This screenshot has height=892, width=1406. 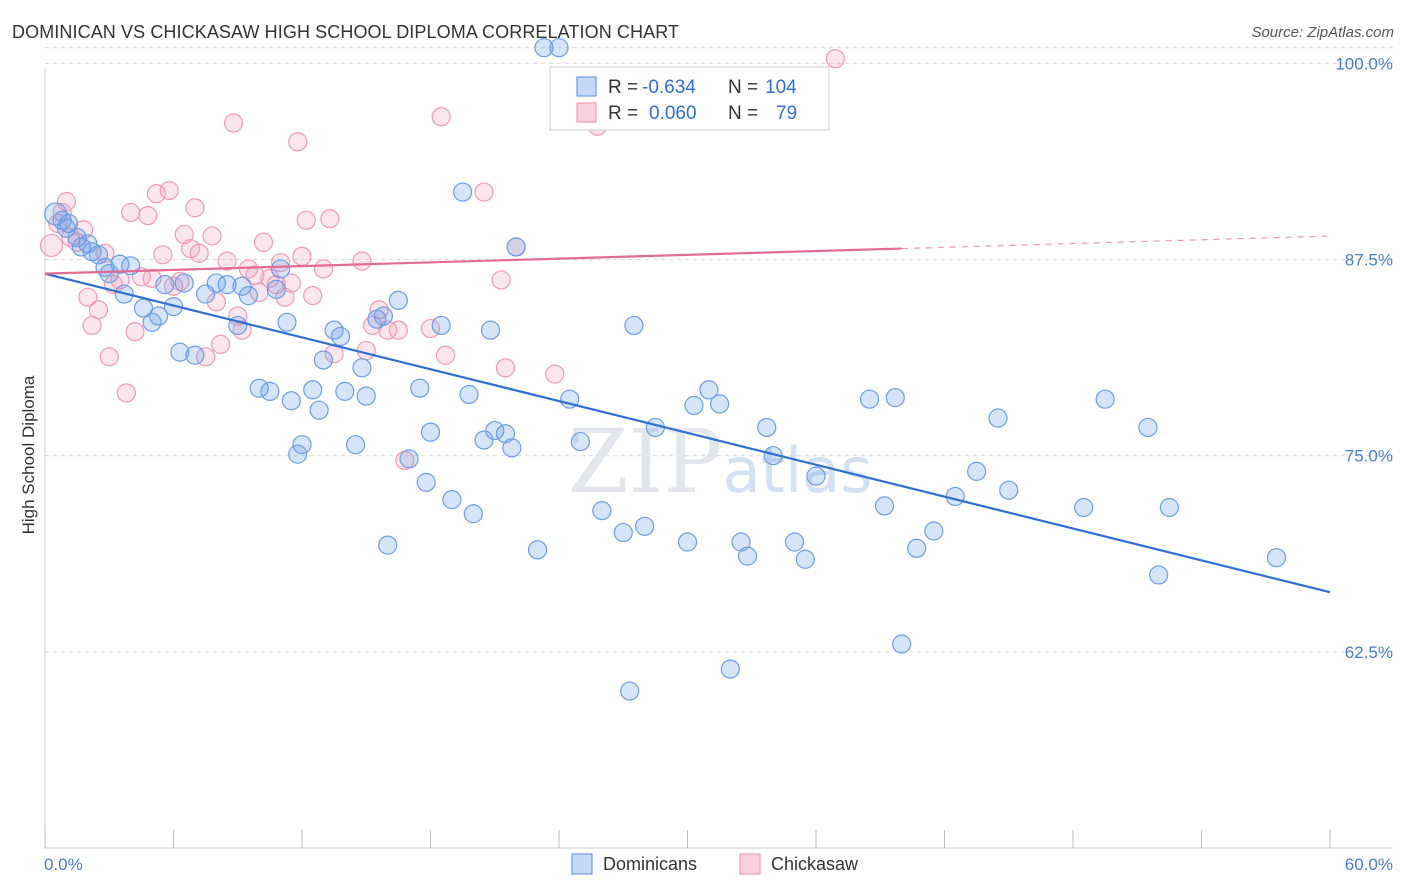 What do you see at coordinates (1116, 242) in the screenshot?
I see `chickasaw-trend-extension` at bounding box center [1116, 242].